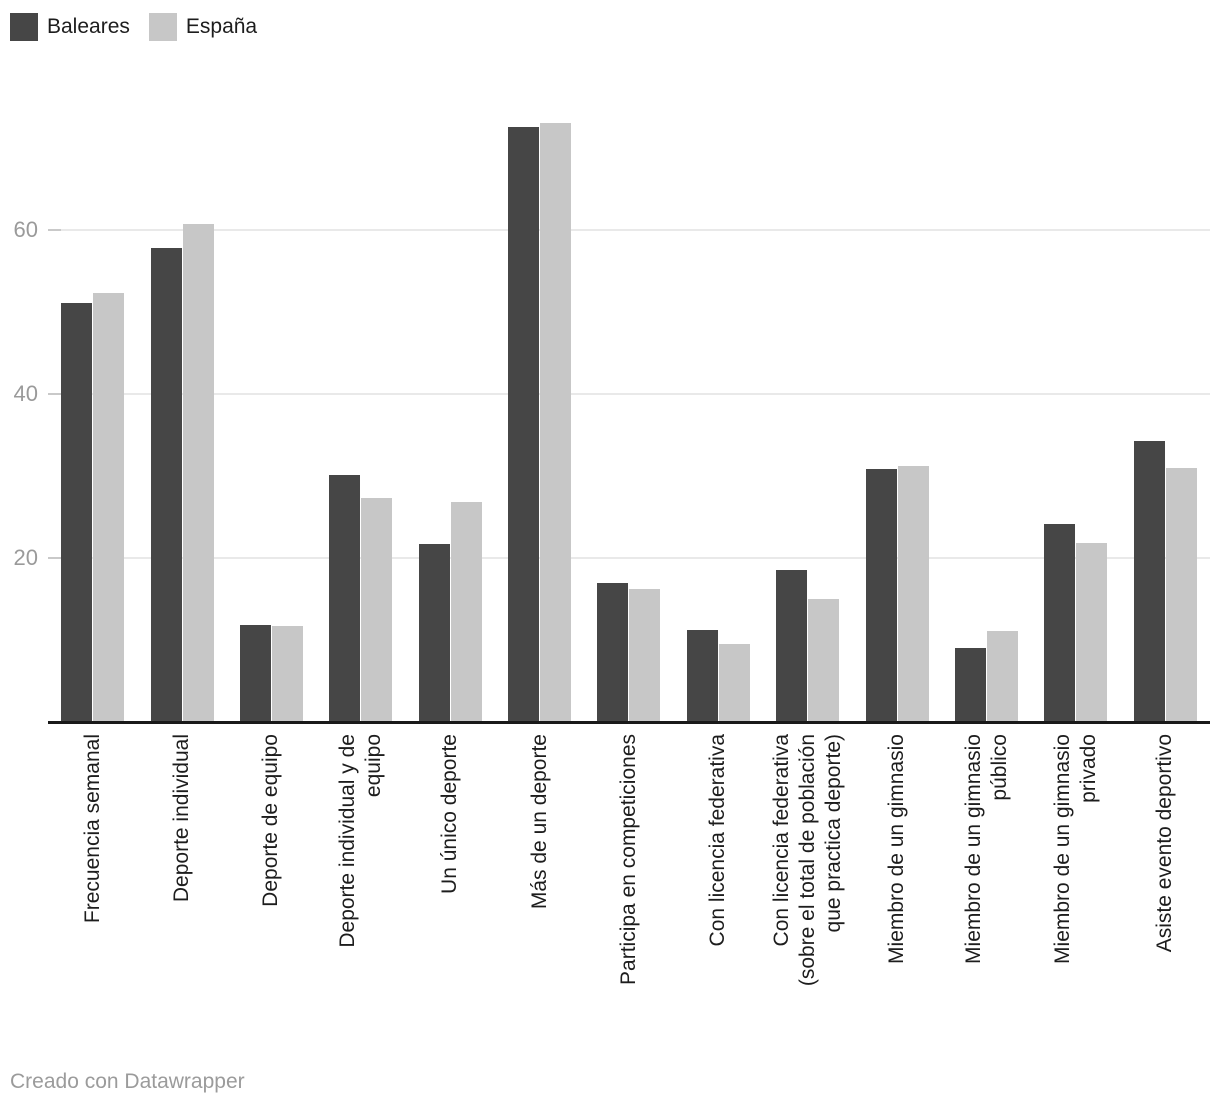 The width and height of the screenshot is (1220, 1106). I want to click on legend-item-espana: España, so click(203, 27).